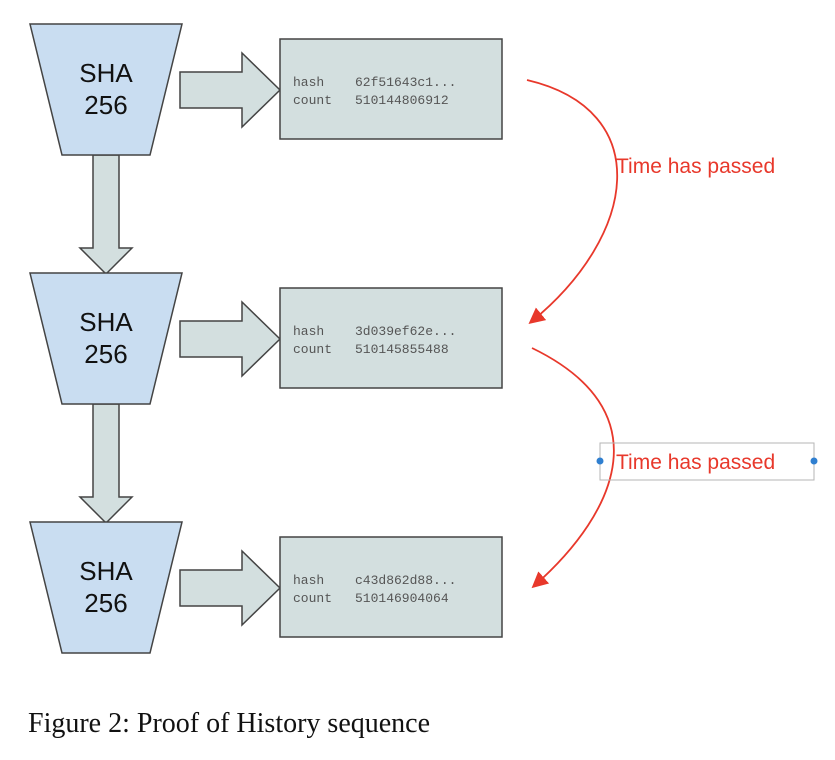  What do you see at coordinates (814, 461) in the screenshot?
I see `resize-handle-right` at bounding box center [814, 461].